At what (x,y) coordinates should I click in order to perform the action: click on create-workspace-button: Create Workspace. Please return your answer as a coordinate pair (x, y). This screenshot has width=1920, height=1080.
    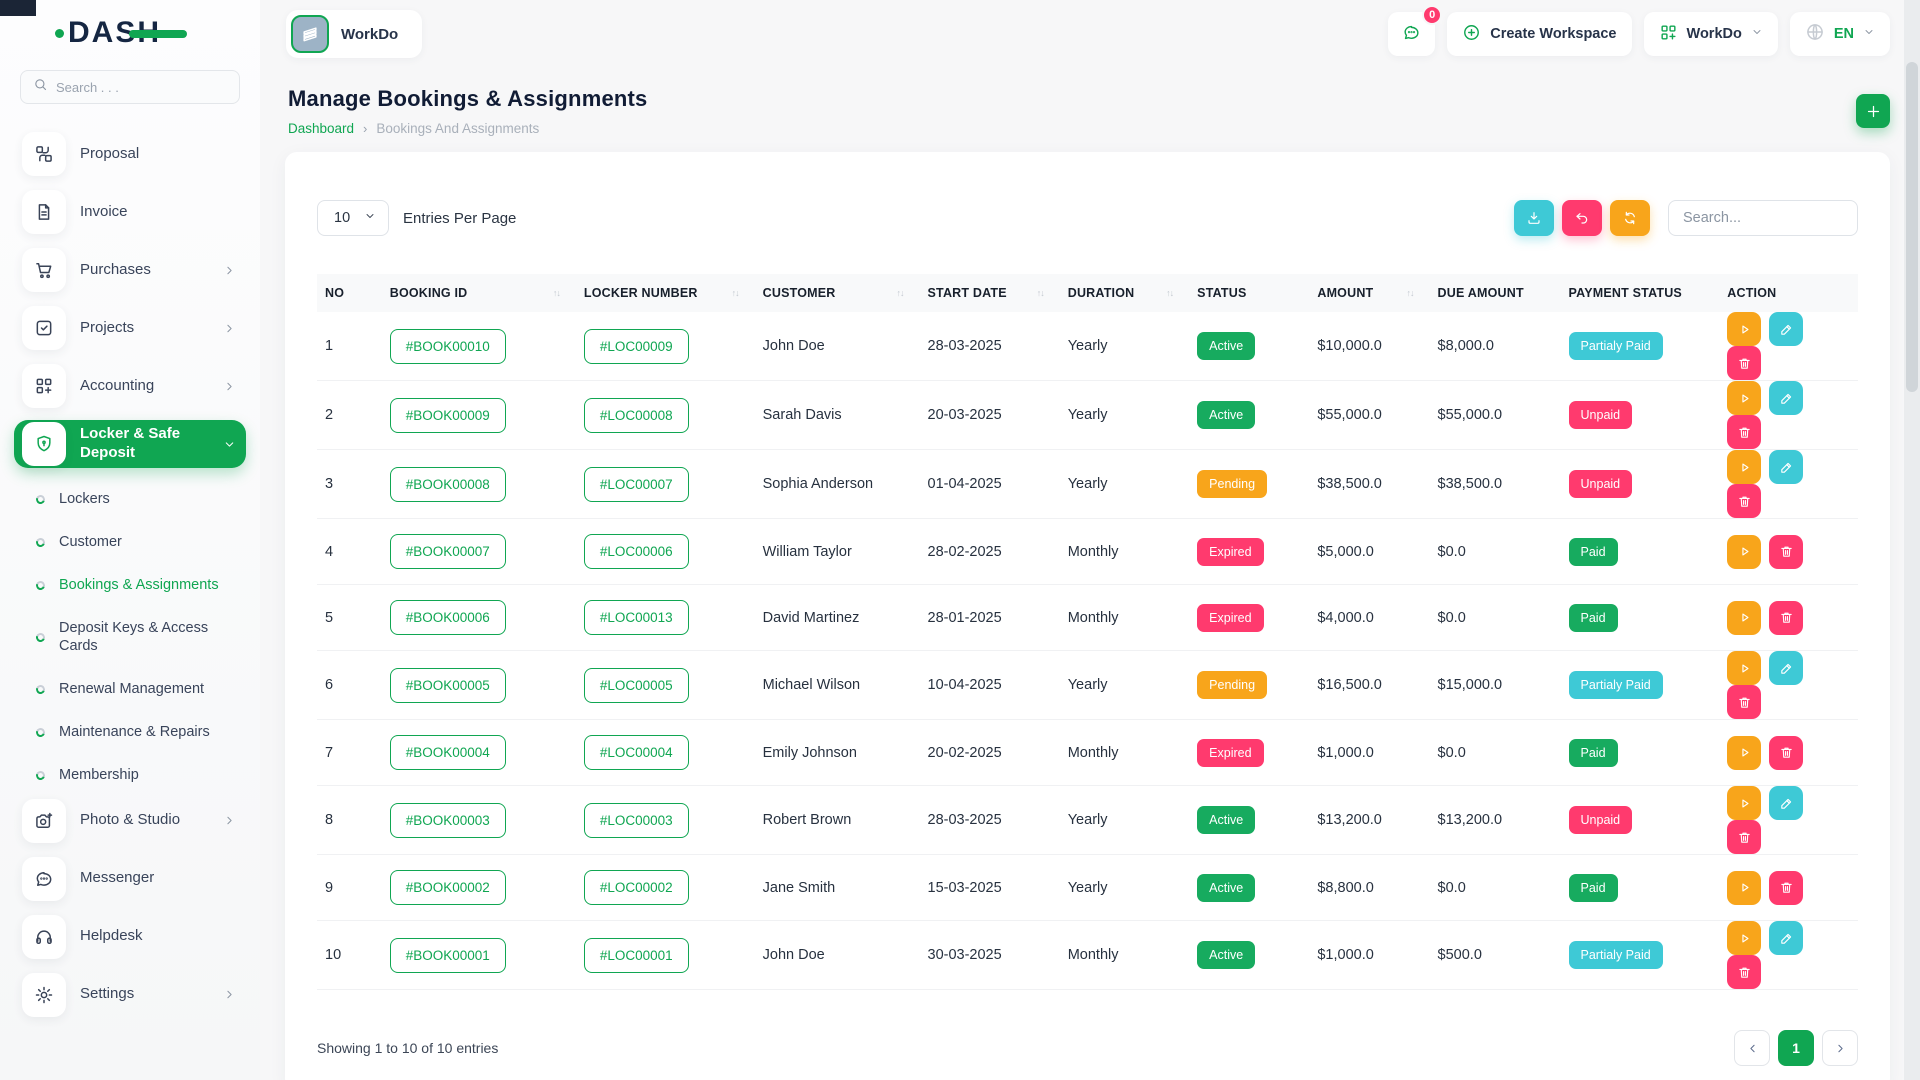
    Looking at the image, I should click on (1539, 34).